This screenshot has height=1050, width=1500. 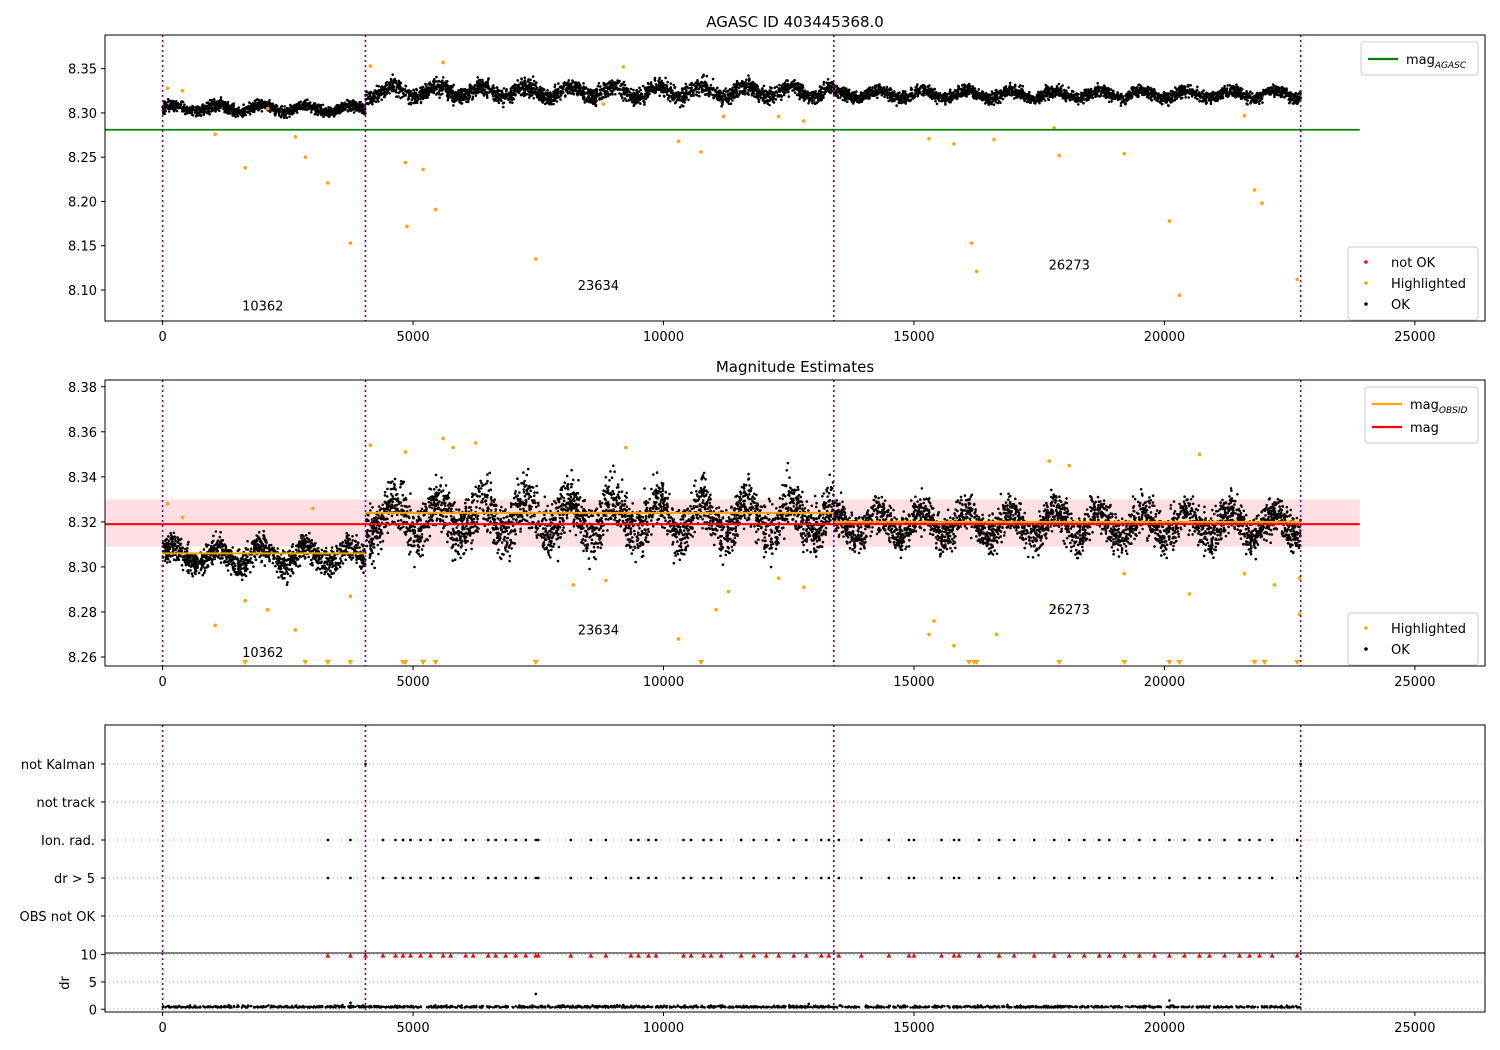 I want to click on ok-points-cloud, so click(x=264, y=107).